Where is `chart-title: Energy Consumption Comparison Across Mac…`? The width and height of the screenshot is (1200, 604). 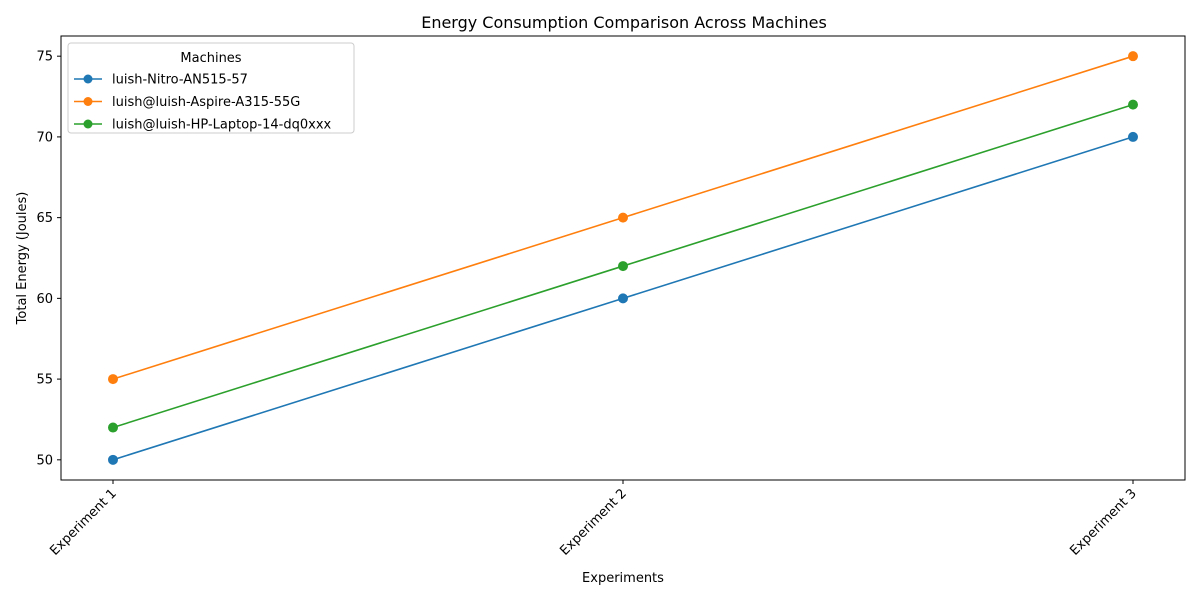
chart-title: Energy Consumption Comparison Across Mac… is located at coordinates (624, 22).